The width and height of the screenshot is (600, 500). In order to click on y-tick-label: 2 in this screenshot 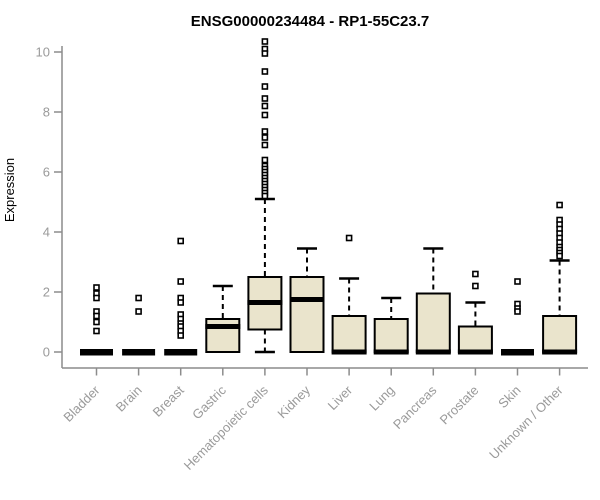, I will do `click(46, 292)`.